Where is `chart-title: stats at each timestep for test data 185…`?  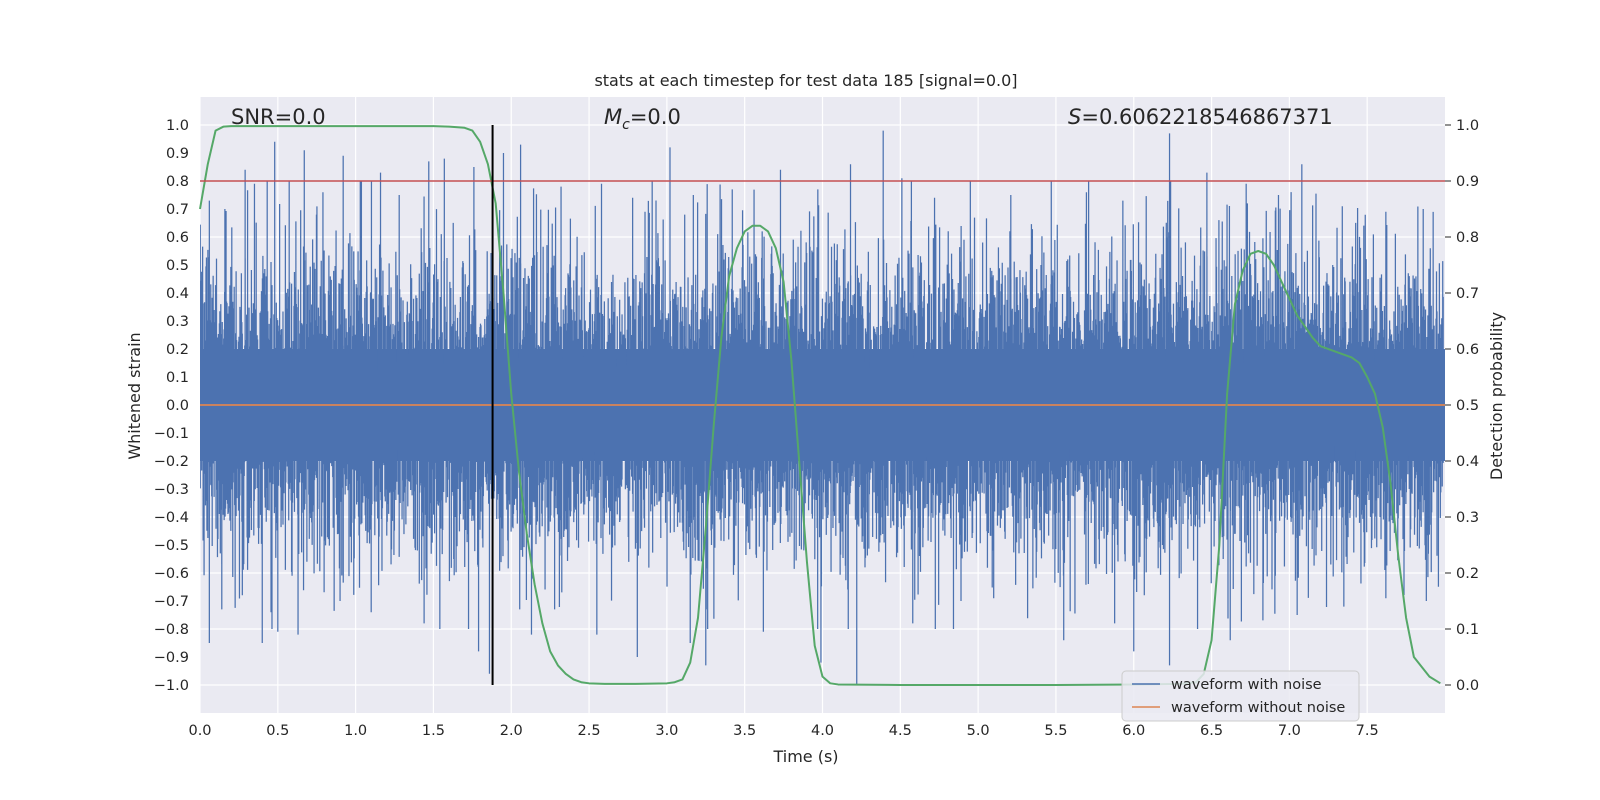
chart-title: stats at each timestep for test data 185… is located at coordinates (805, 80).